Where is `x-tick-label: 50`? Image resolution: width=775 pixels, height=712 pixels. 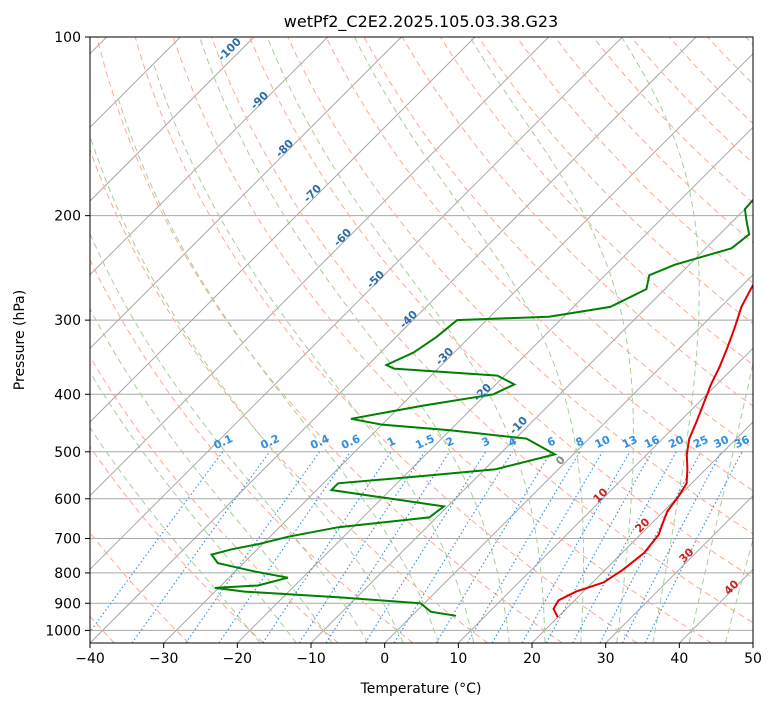 x-tick-label: 50 is located at coordinates (753, 659).